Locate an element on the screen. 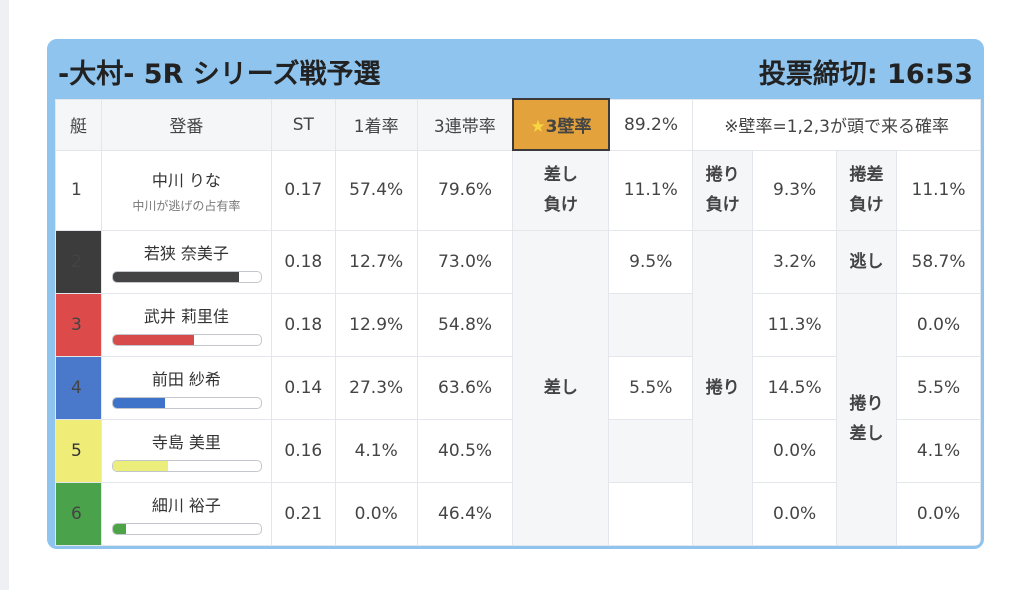 This screenshot has width=1024, height=590. header-first-rate: 1着率 is located at coordinates (376, 124).